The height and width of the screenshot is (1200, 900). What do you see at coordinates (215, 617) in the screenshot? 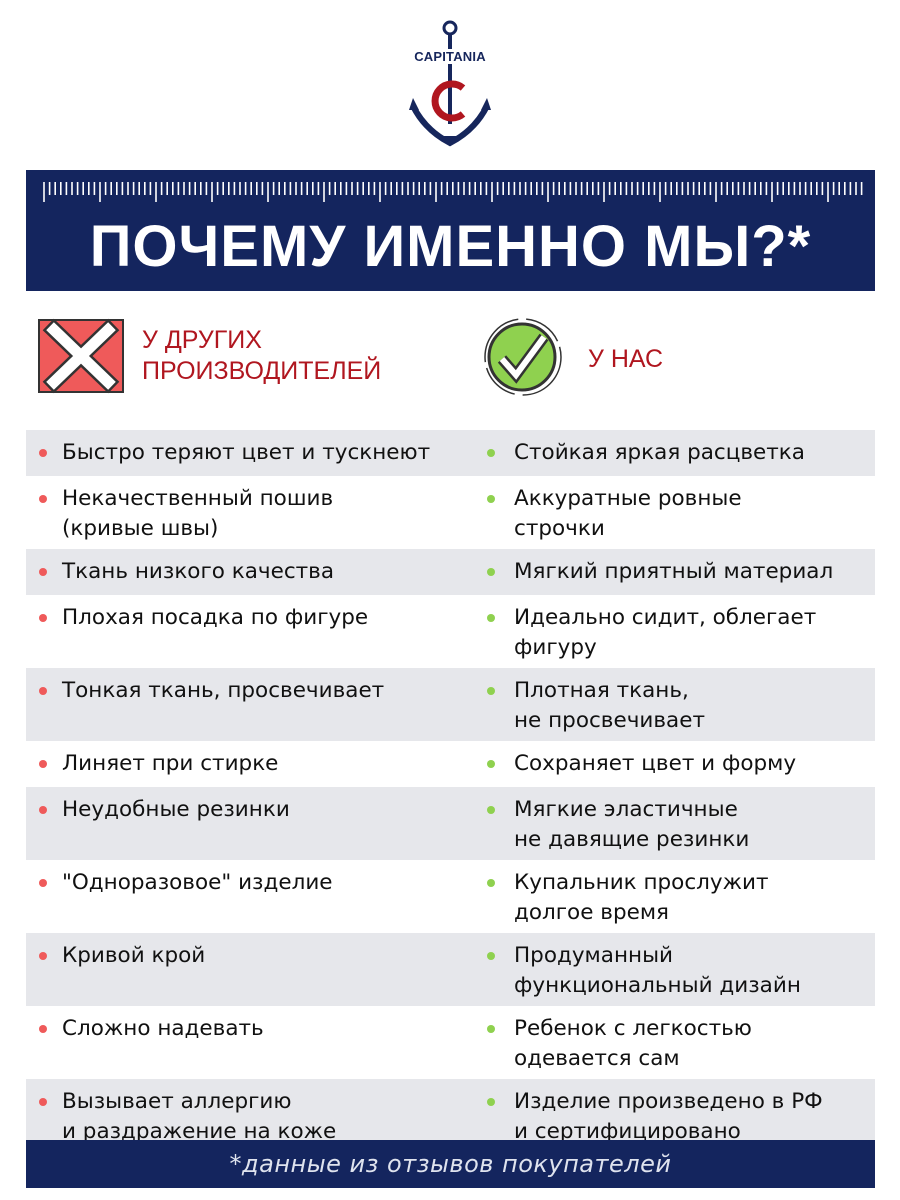
I see `cell-text-line: Плохая посадка по фигуре` at bounding box center [215, 617].